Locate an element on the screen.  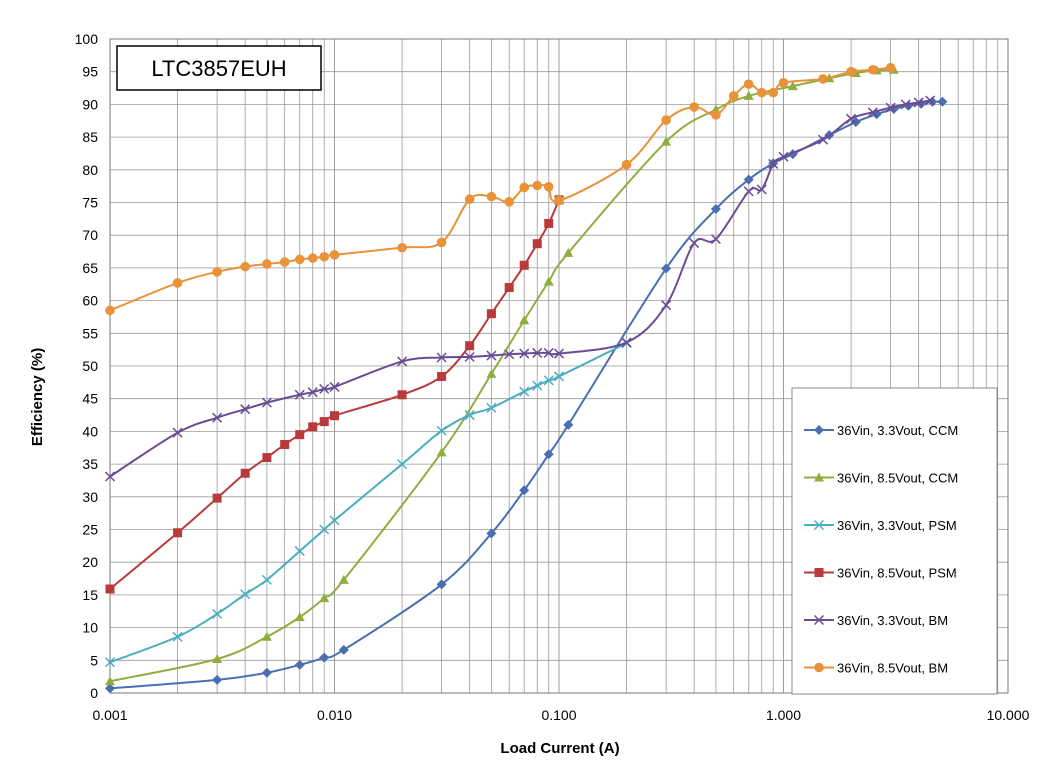
legend-entry: 36Vin, 8.5Vout, CCM is located at coordinates (881, 478).